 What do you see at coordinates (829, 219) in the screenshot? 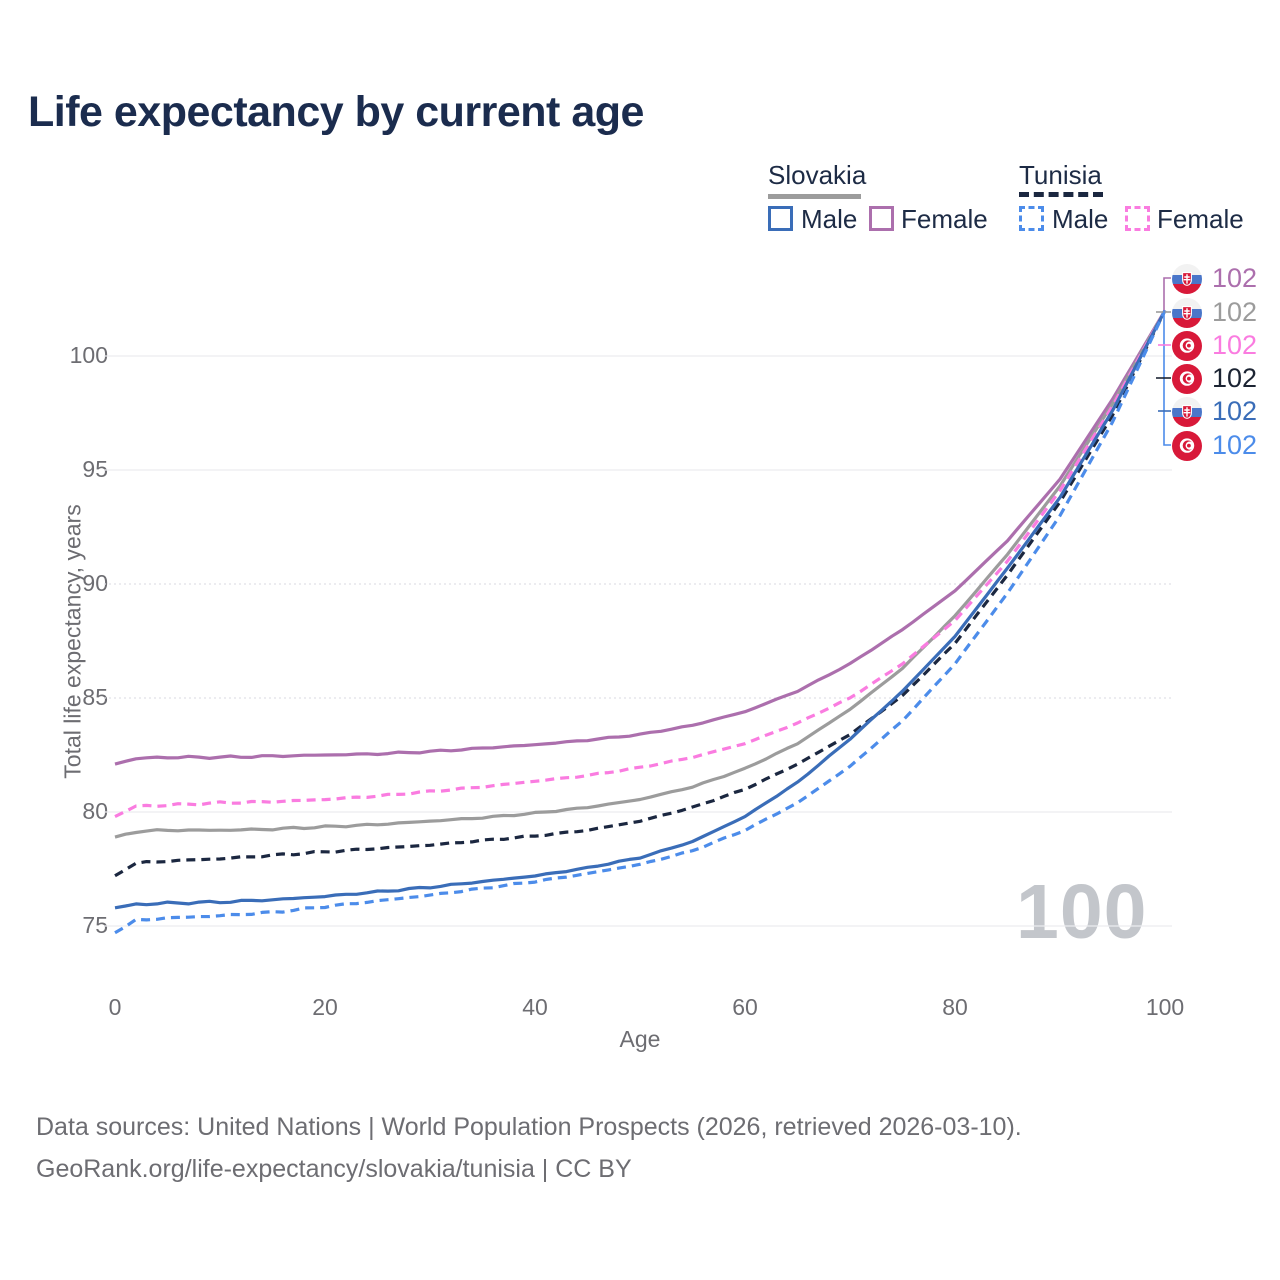
I see `legend-label-slovakia-male: Male` at bounding box center [829, 219].